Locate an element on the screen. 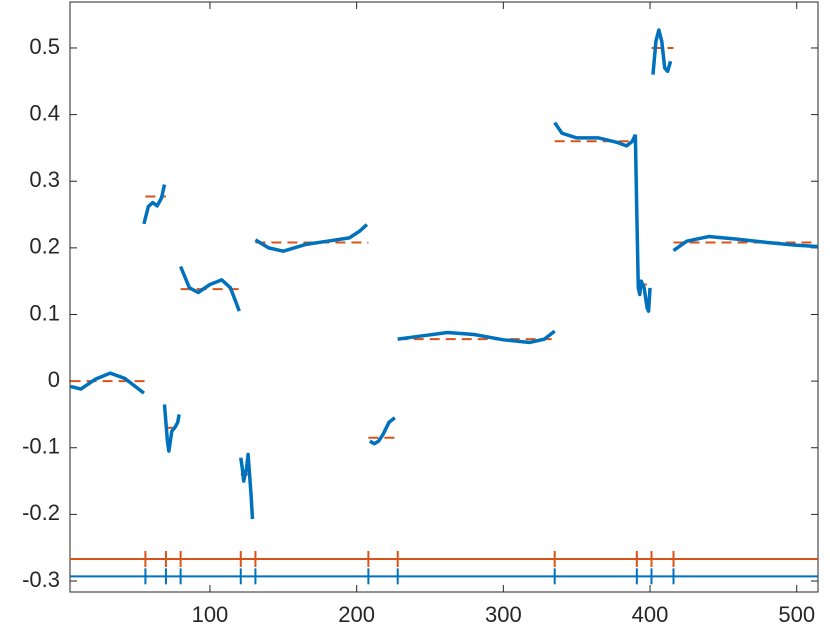 The height and width of the screenshot is (637, 830). y-tick-label: 0.1 is located at coordinates (44, 312).